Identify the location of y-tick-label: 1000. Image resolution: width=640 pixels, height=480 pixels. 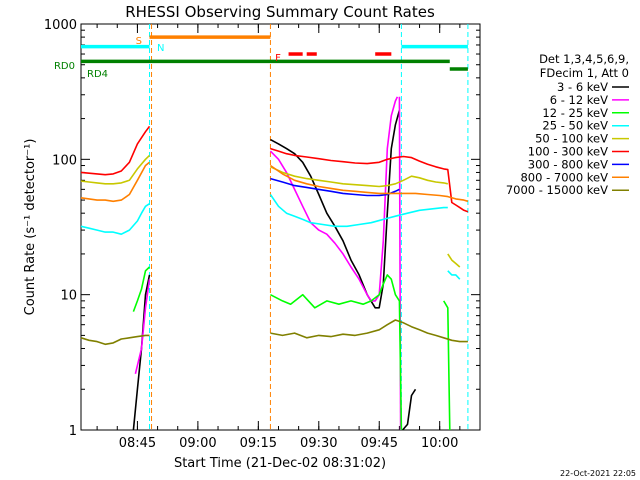
(60, 25).